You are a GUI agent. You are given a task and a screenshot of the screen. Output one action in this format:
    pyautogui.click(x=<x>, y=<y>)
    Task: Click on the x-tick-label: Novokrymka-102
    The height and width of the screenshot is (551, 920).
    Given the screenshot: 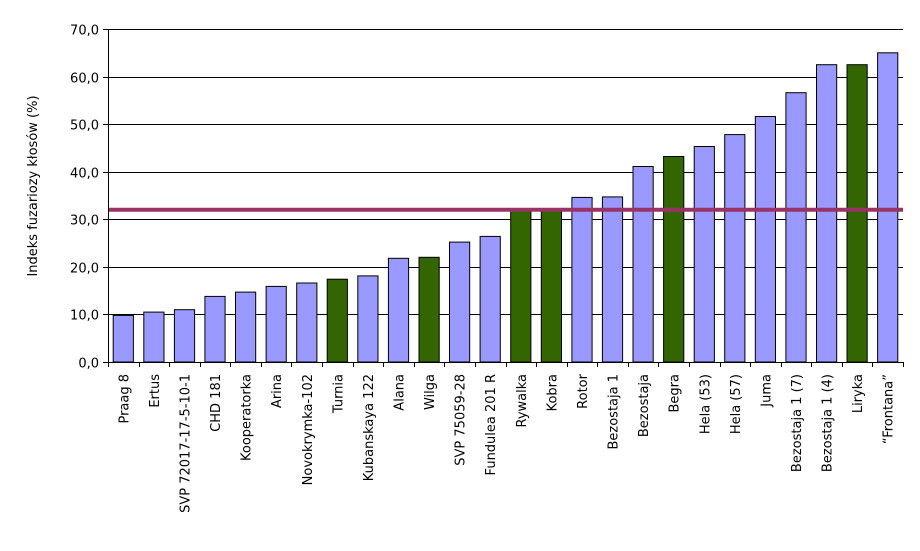 What is the action you would take?
    pyautogui.click(x=308, y=429)
    